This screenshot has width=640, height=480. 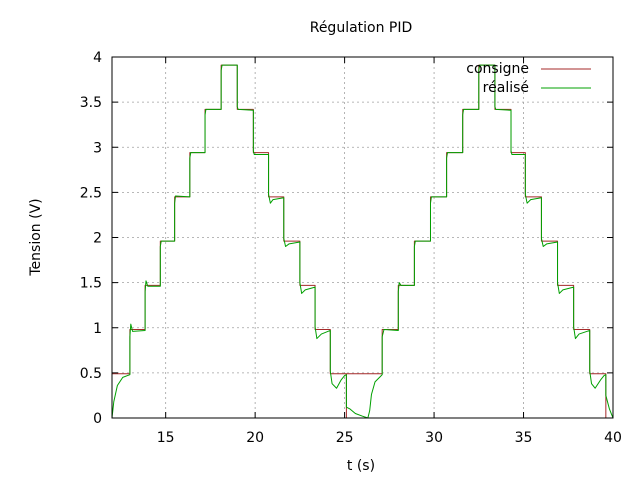 I want to click on x-tick-label-4: 35, so click(x=524, y=438).